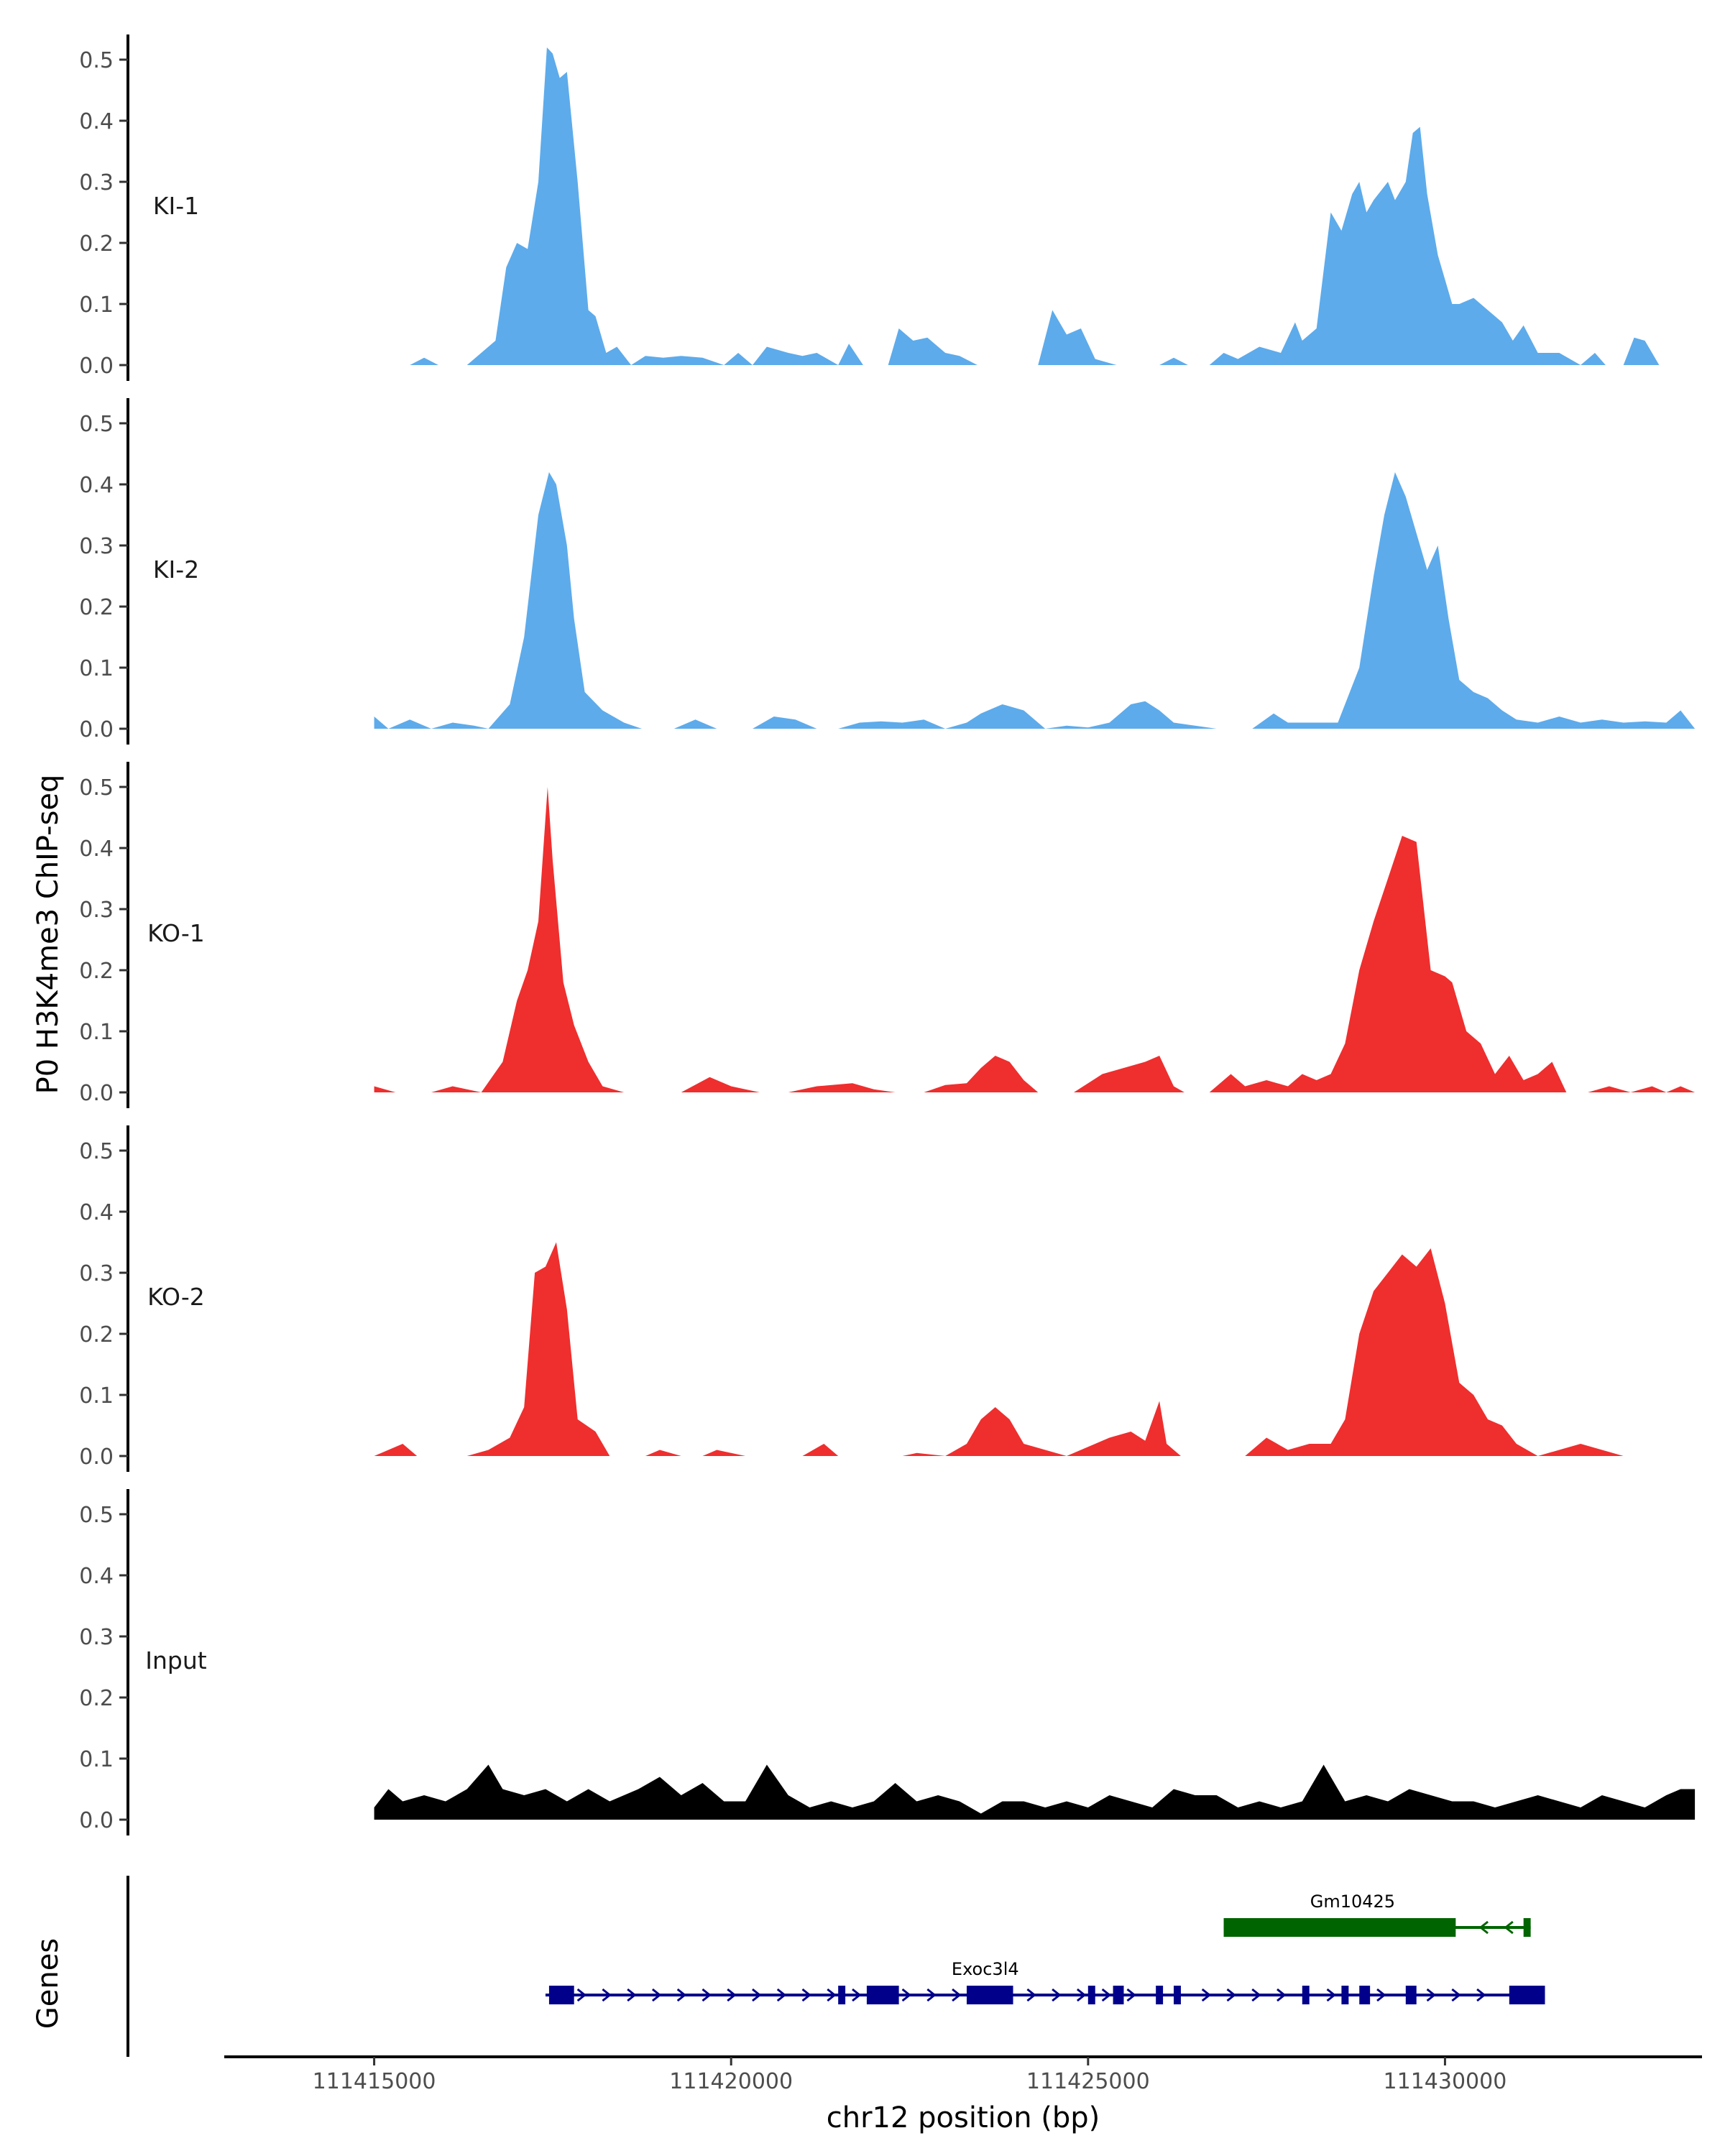 This screenshot has height=2156, width=1725. What do you see at coordinates (48, 935) in the screenshot?
I see `y-axis-title: P0 H3K4me3 ChIP-seq` at bounding box center [48, 935].